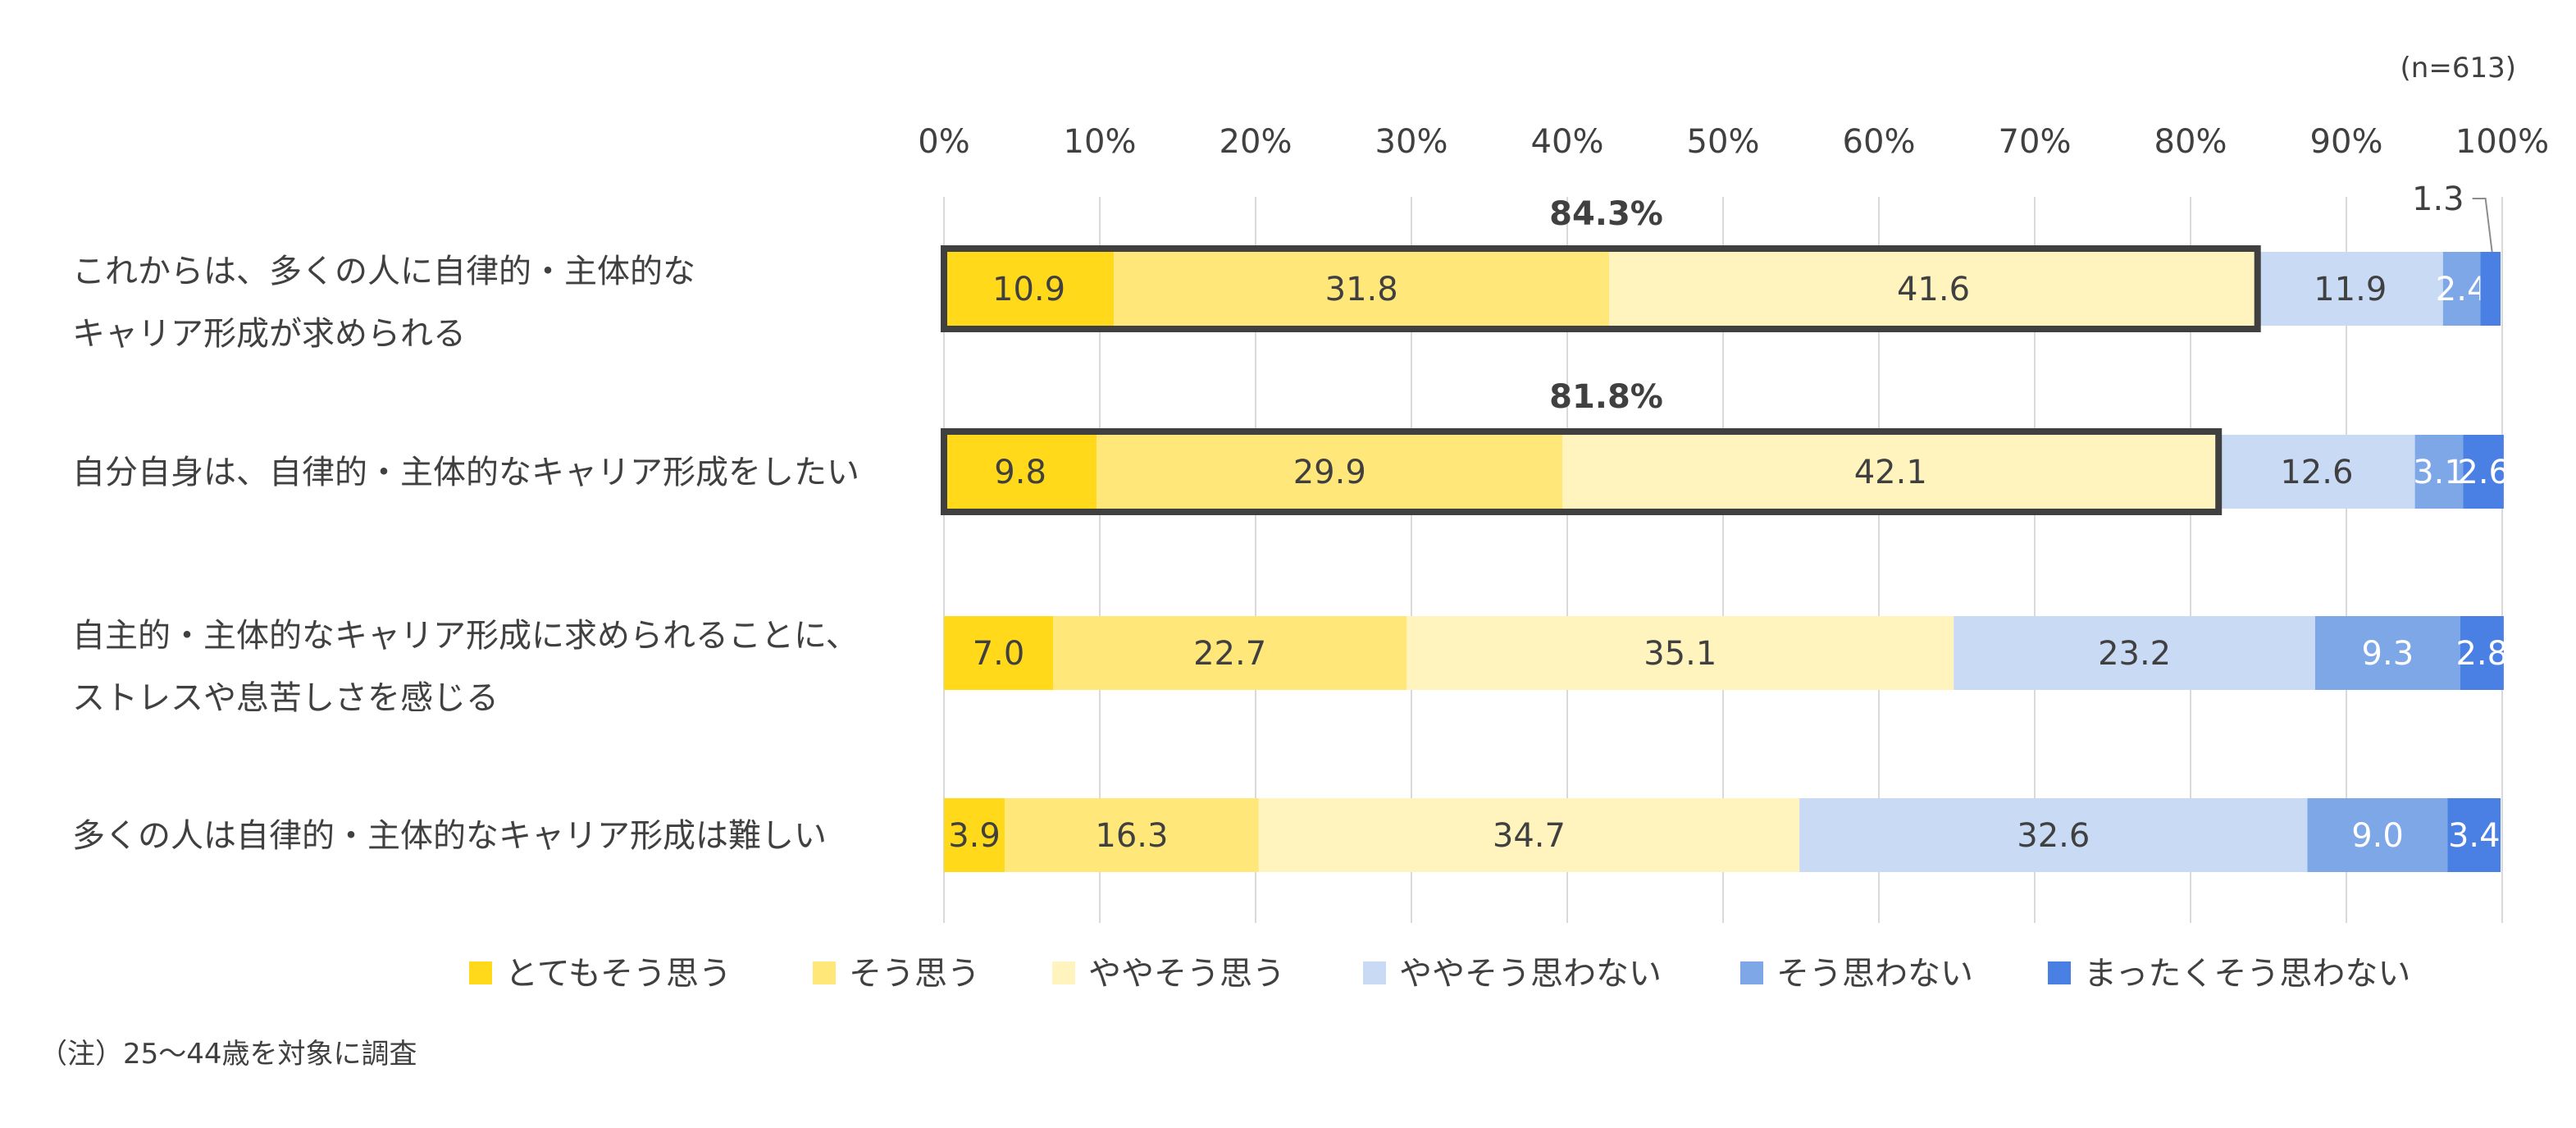 The width and height of the screenshot is (2576, 1128). What do you see at coordinates (1874, 974) in the screenshot?
I see `legend-label: そう思わない` at bounding box center [1874, 974].